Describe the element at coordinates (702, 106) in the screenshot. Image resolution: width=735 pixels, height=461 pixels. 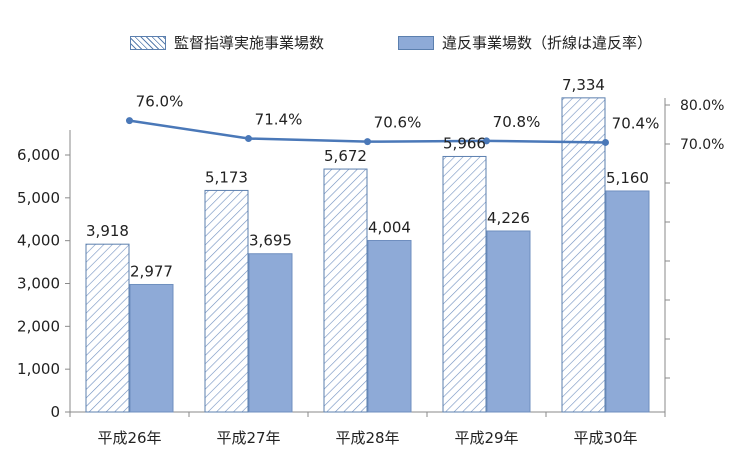
I see `y-right-tick-label: 80.0%` at that location.